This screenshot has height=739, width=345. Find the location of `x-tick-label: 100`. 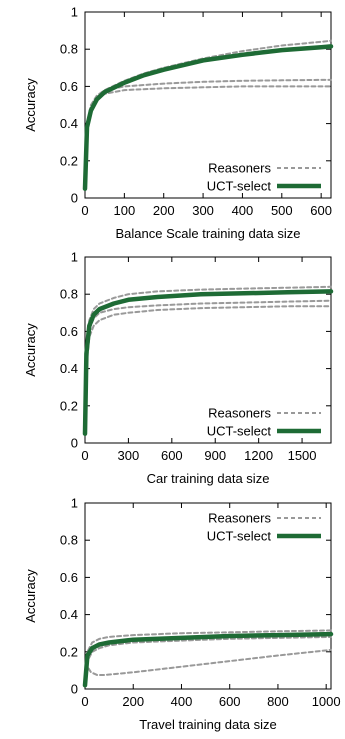

x-tick-label: 100 is located at coordinates (125, 210).